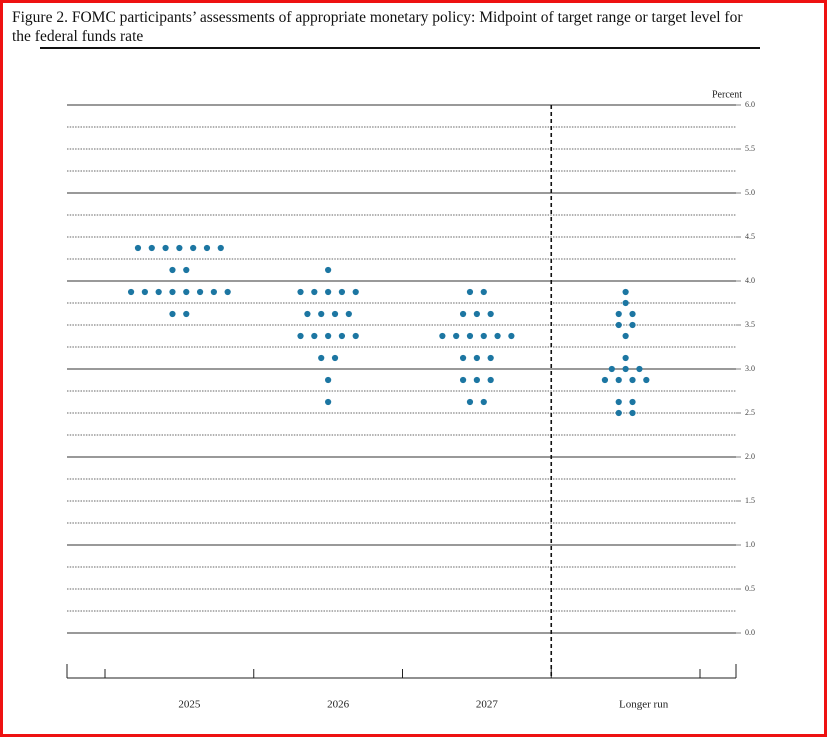 This screenshot has height=737, width=827. I want to click on x-tick-label: 2026, so click(338, 705).